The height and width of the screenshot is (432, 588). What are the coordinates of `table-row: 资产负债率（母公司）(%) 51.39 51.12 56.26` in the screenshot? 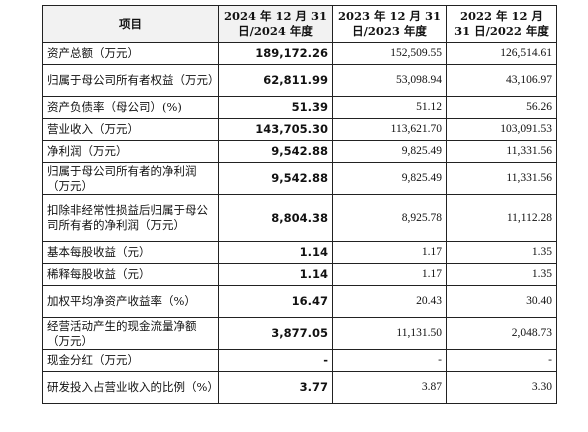 It's located at (299, 107).